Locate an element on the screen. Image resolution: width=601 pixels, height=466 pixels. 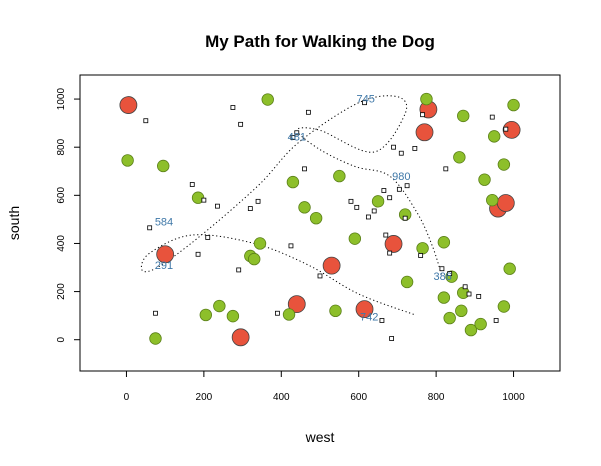
y-axis-label: south is located at coordinates (14, 223).